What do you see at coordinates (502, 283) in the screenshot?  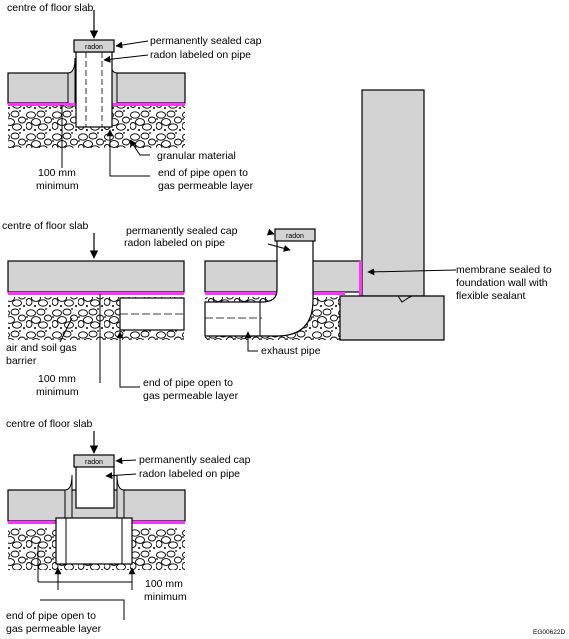 I see `d2-membrane-label-2: foundation wall with` at bounding box center [502, 283].